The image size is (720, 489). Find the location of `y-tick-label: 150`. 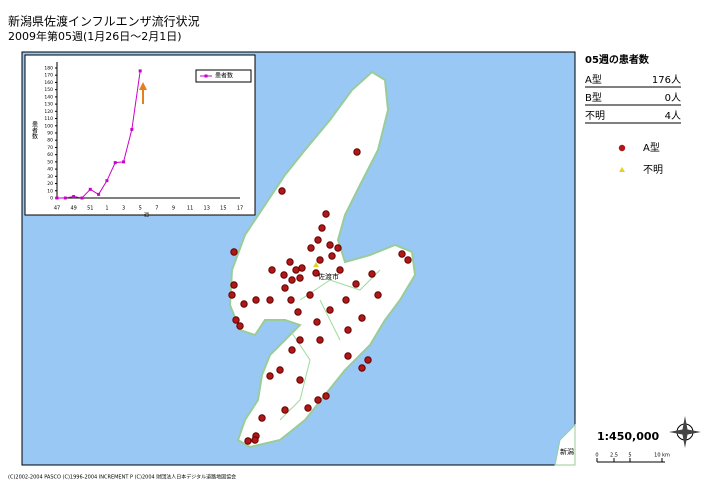

y-tick-label: 150 is located at coordinates (48, 90).